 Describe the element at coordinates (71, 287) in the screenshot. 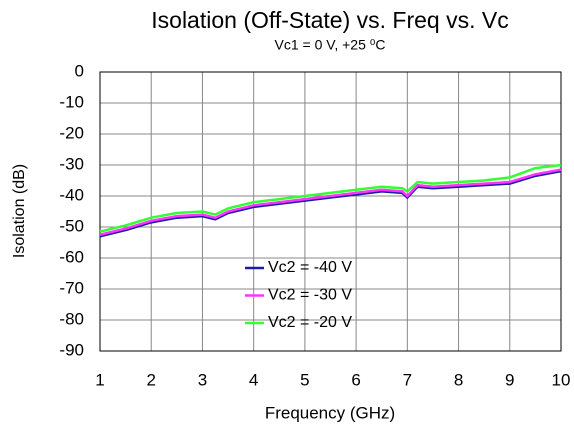

I see `y-tick-label: -70` at that location.